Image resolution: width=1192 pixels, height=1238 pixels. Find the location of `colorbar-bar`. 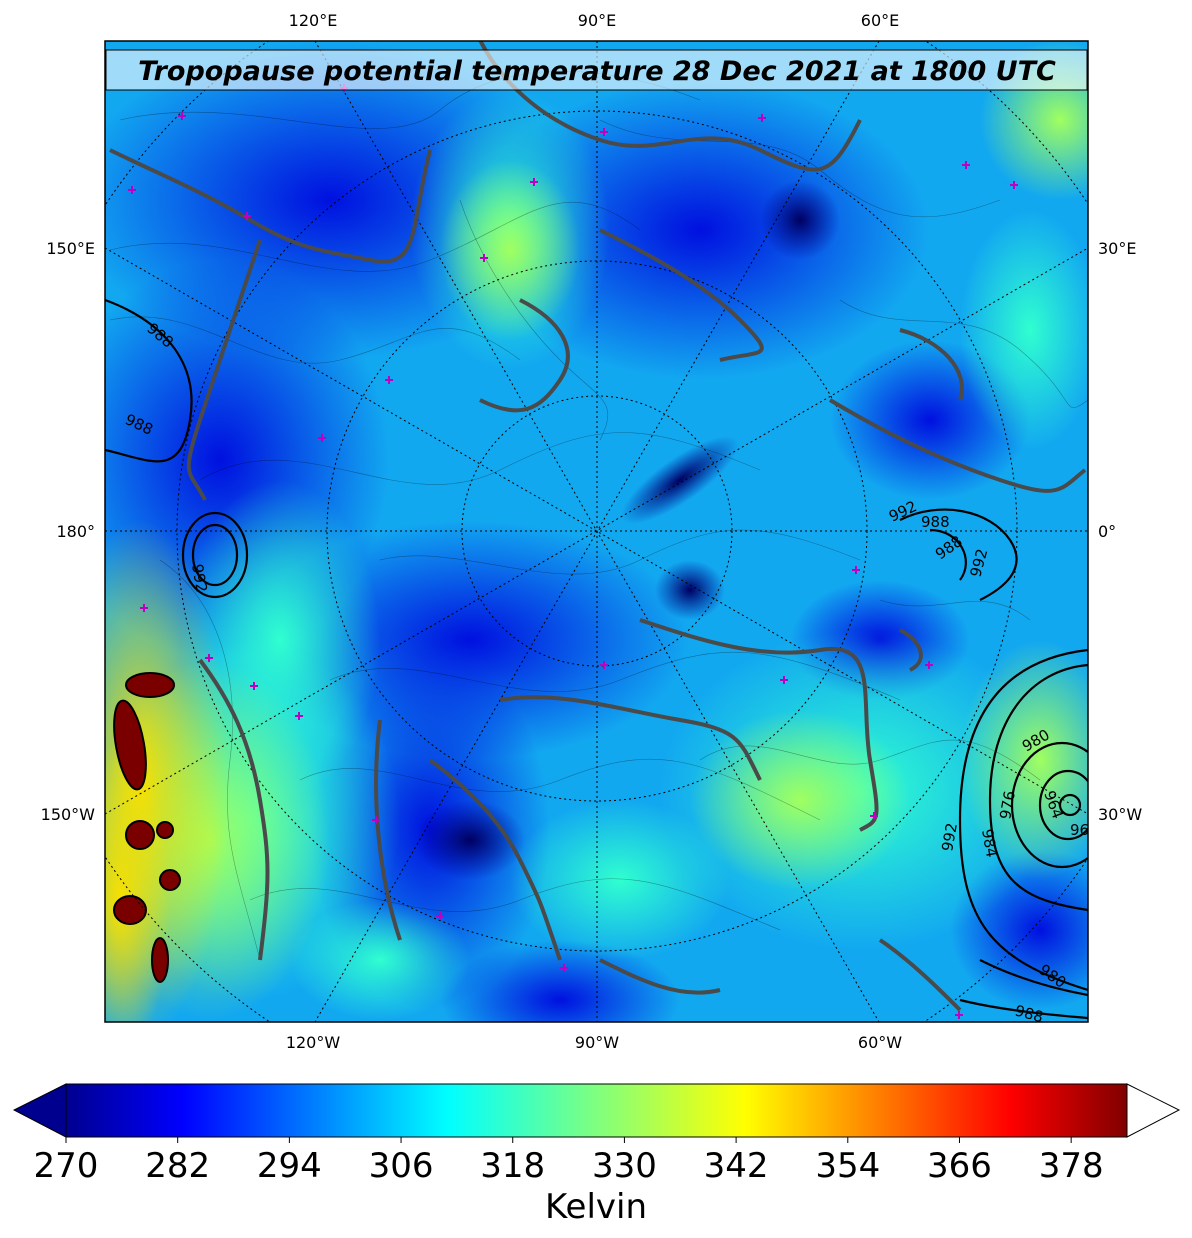

colorbar-bar is located at coordinates (596, 1110).